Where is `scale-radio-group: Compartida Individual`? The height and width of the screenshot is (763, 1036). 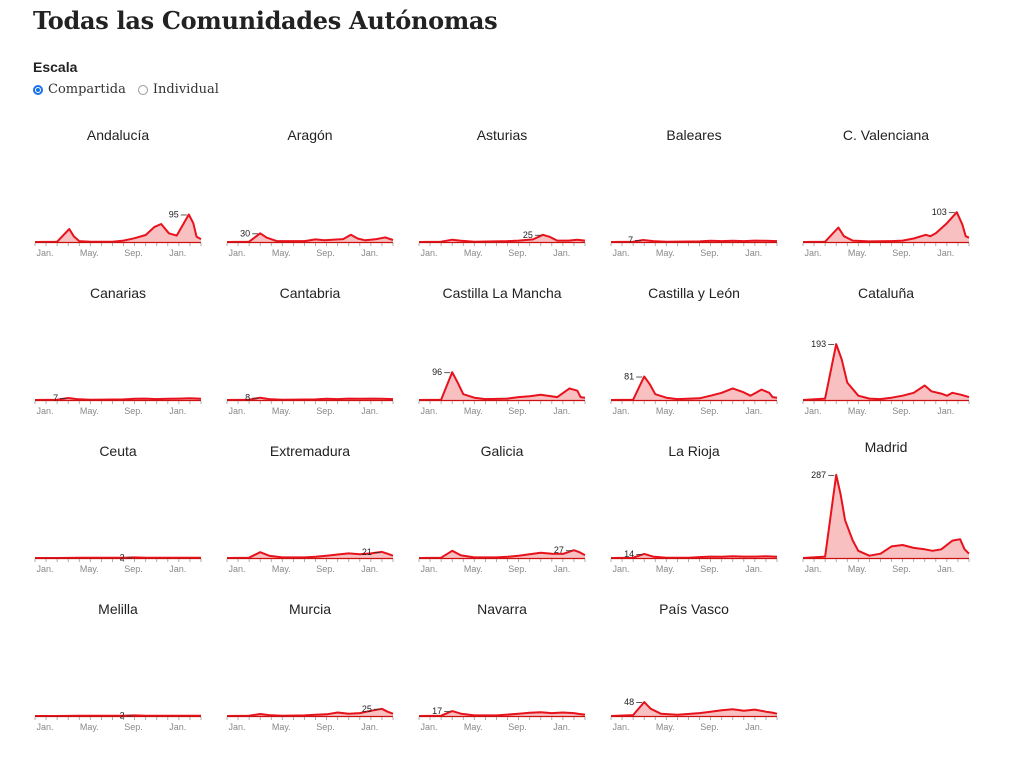 scale-radio-group: Compartida Individual is located at coordinates (132, 89).